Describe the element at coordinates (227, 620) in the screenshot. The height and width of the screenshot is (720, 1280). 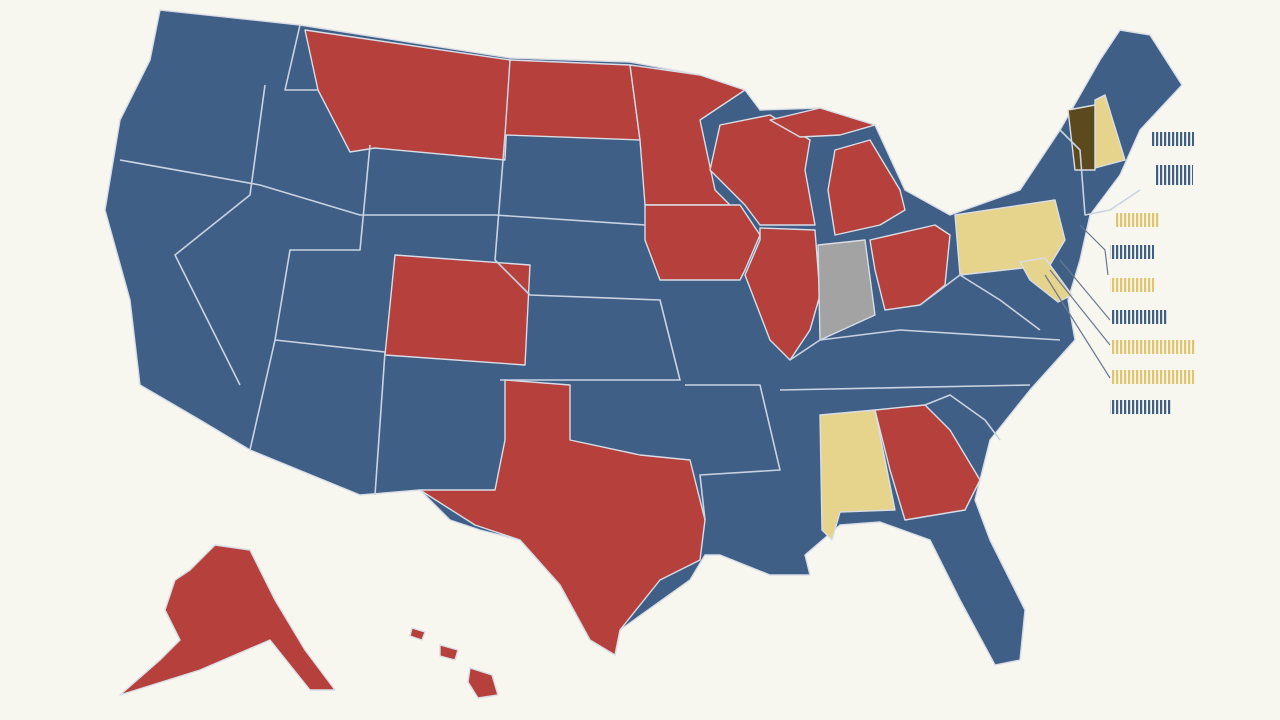
I see `alaska` at that location.